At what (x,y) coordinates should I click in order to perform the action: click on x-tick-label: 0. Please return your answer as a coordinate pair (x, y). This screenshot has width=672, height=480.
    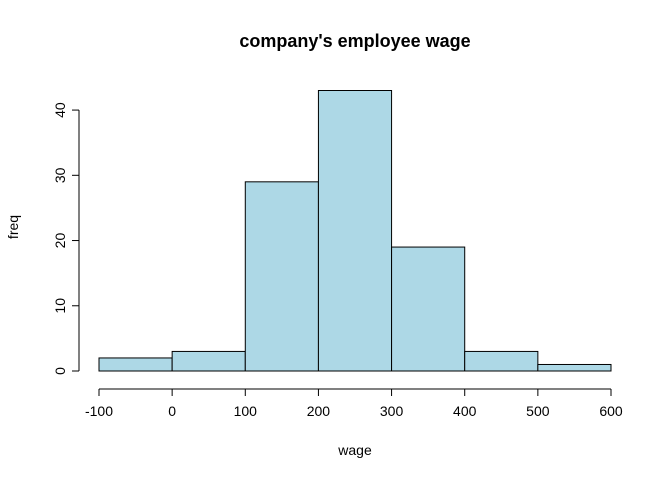
    Looking at the image, I should click on (172, 411).